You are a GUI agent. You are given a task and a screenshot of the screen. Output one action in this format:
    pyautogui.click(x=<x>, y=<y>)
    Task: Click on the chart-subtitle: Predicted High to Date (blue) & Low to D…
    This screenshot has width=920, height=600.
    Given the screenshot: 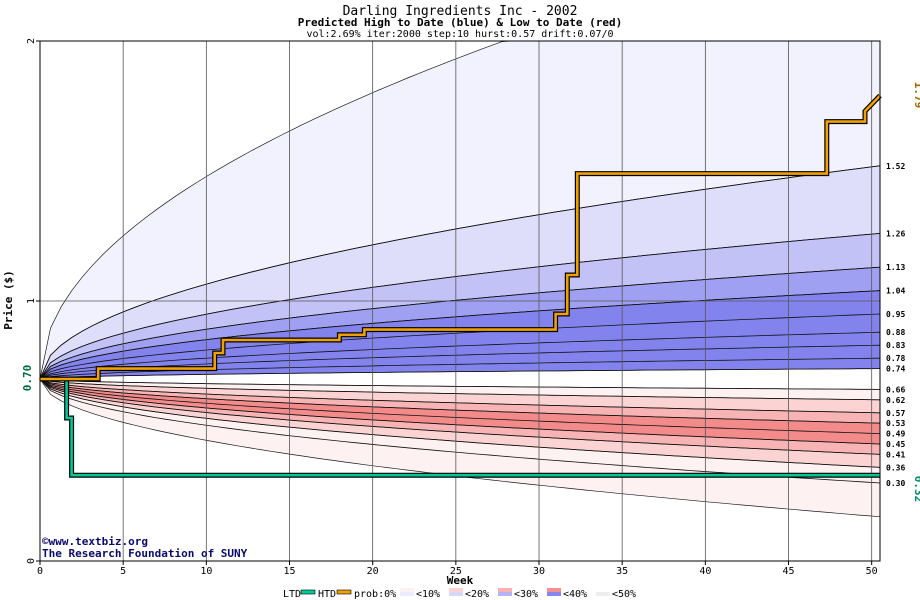 What is the action you would take?
    pyautogui.click(x=460, y=22)
    